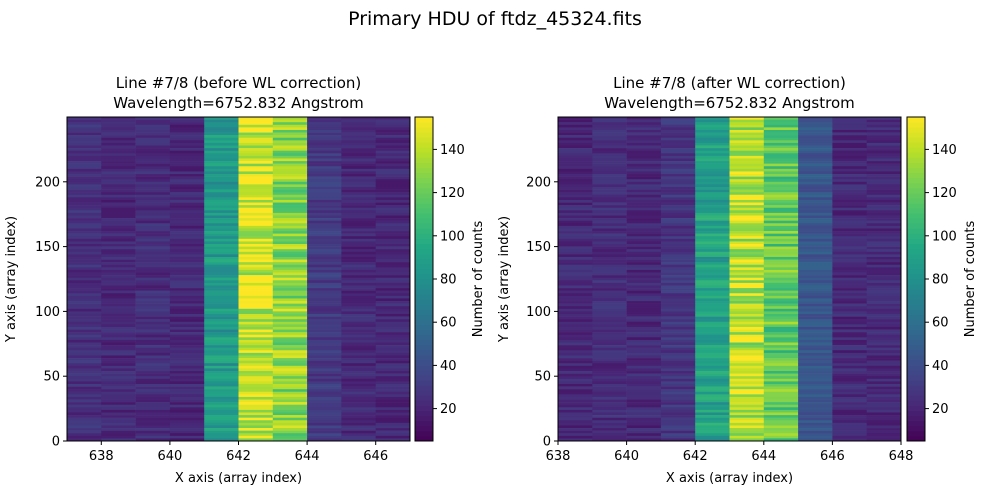 This screenshot has width=990, height=495. Describe the element at coordinates (495, 19) in the screenshot. I see `figure-title: Primary HDU of ftdz_45324.fits` at that location.